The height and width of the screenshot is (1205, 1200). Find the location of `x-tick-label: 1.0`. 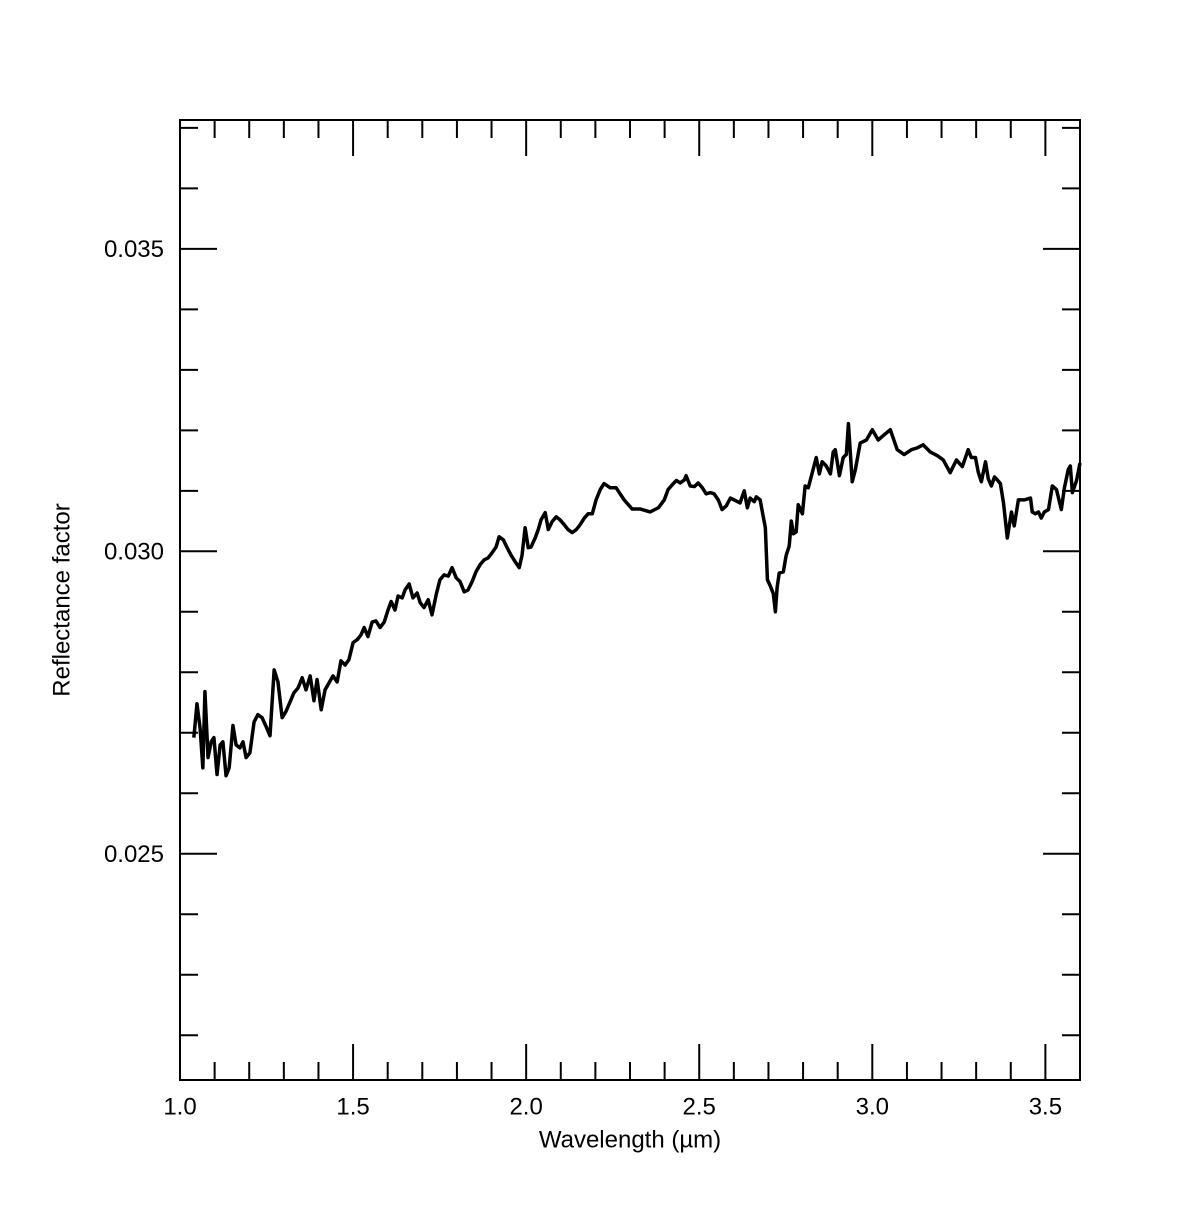

x-tick-label: 1.0 is located at coordinates (179, 1106).